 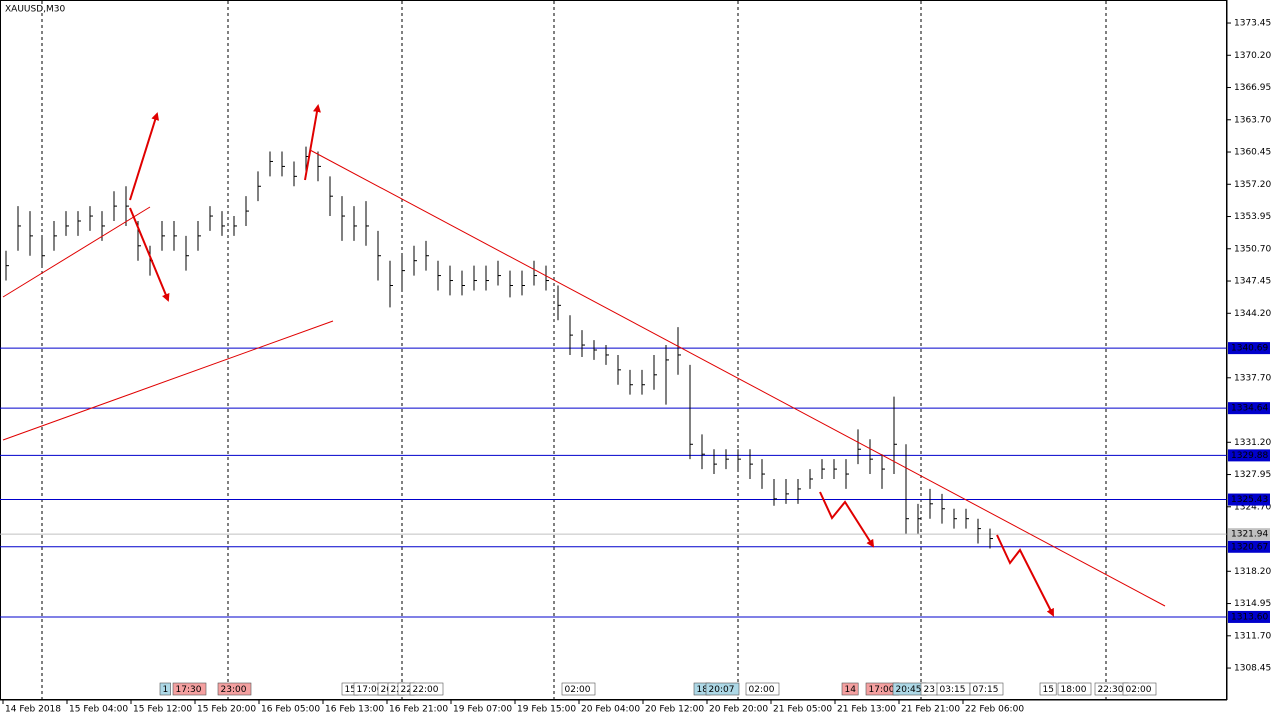 What do you see at coordinates (1252, 282) in the screenshot?
I see `y-tick-label: 1347.45` at bounding box center [1252, 282].